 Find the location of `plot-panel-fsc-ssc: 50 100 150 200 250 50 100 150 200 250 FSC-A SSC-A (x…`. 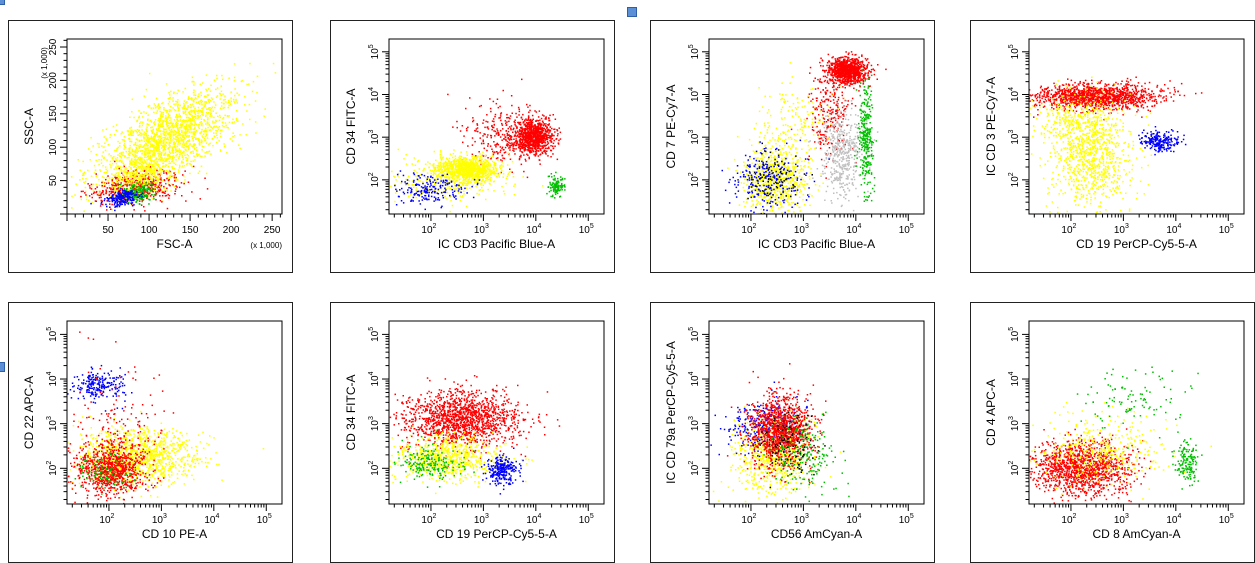

plot-panel-fsc-ssc: 50 100 150 200 250 50 100 150 200 250 FSC-A SSC-A (x… is located at coordinates (150, 146).